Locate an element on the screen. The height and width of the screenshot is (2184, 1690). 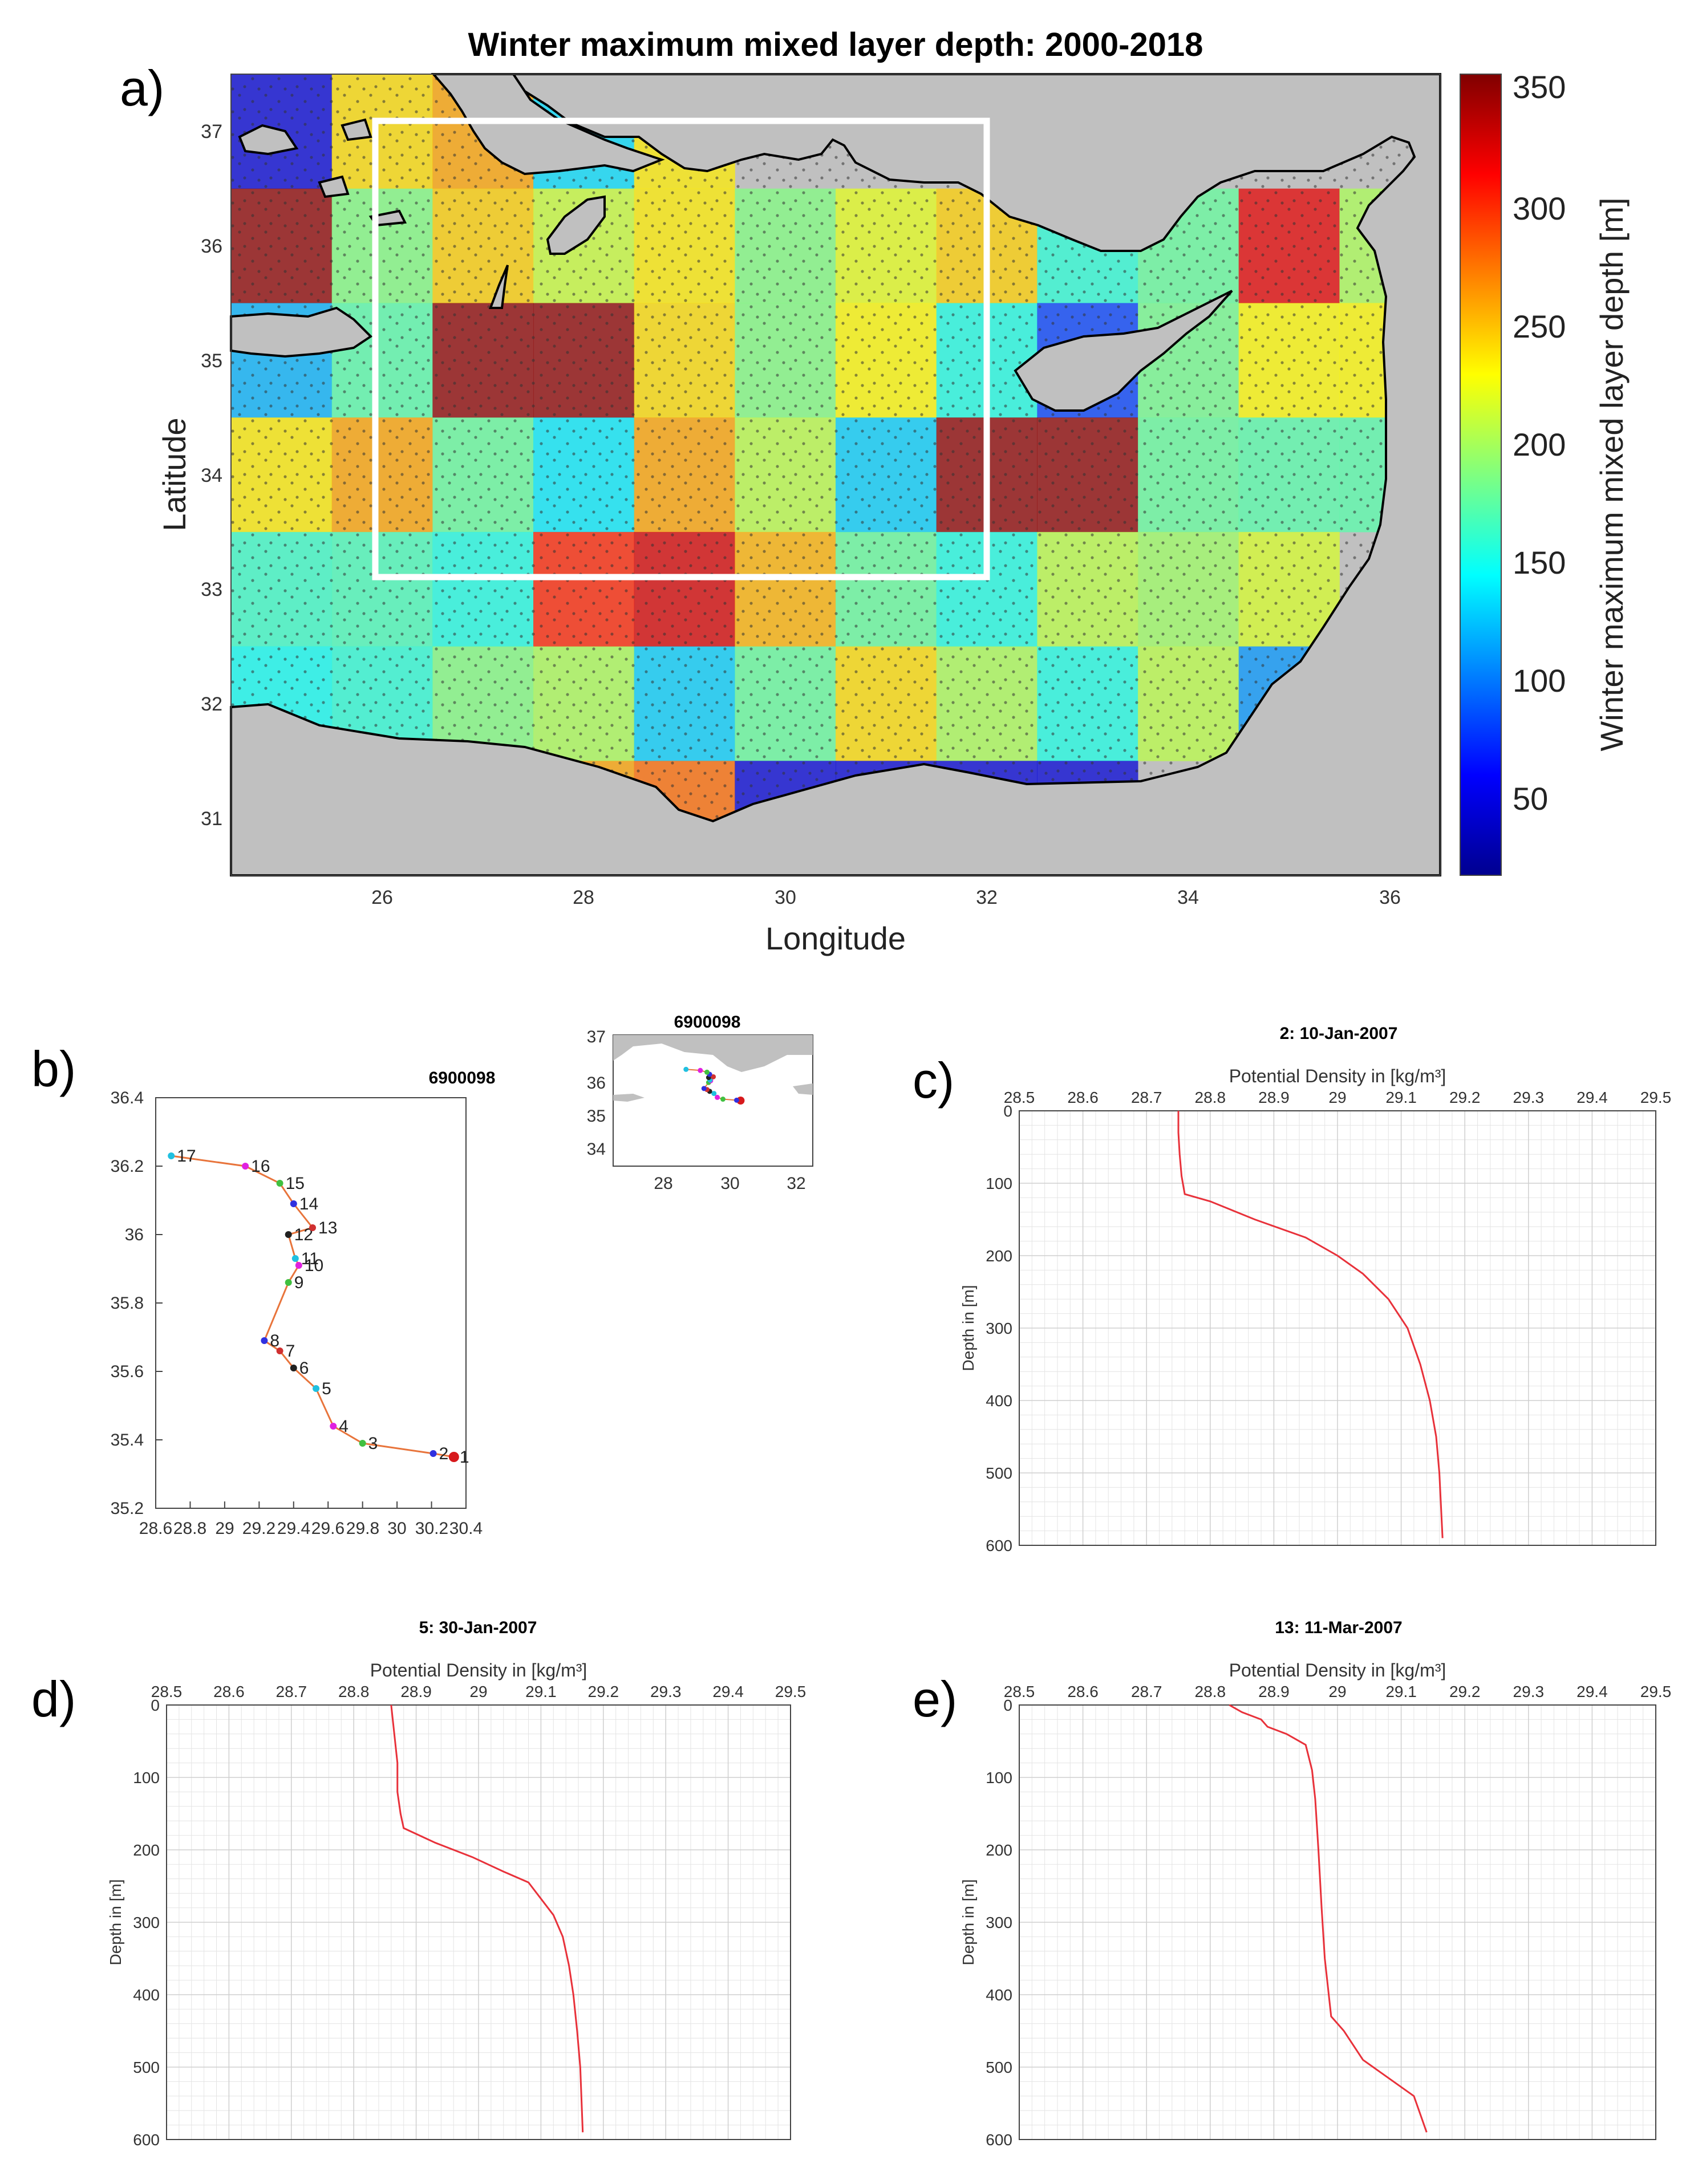
panel-b-title: 6900098 is located at coordinates (462, 1078).